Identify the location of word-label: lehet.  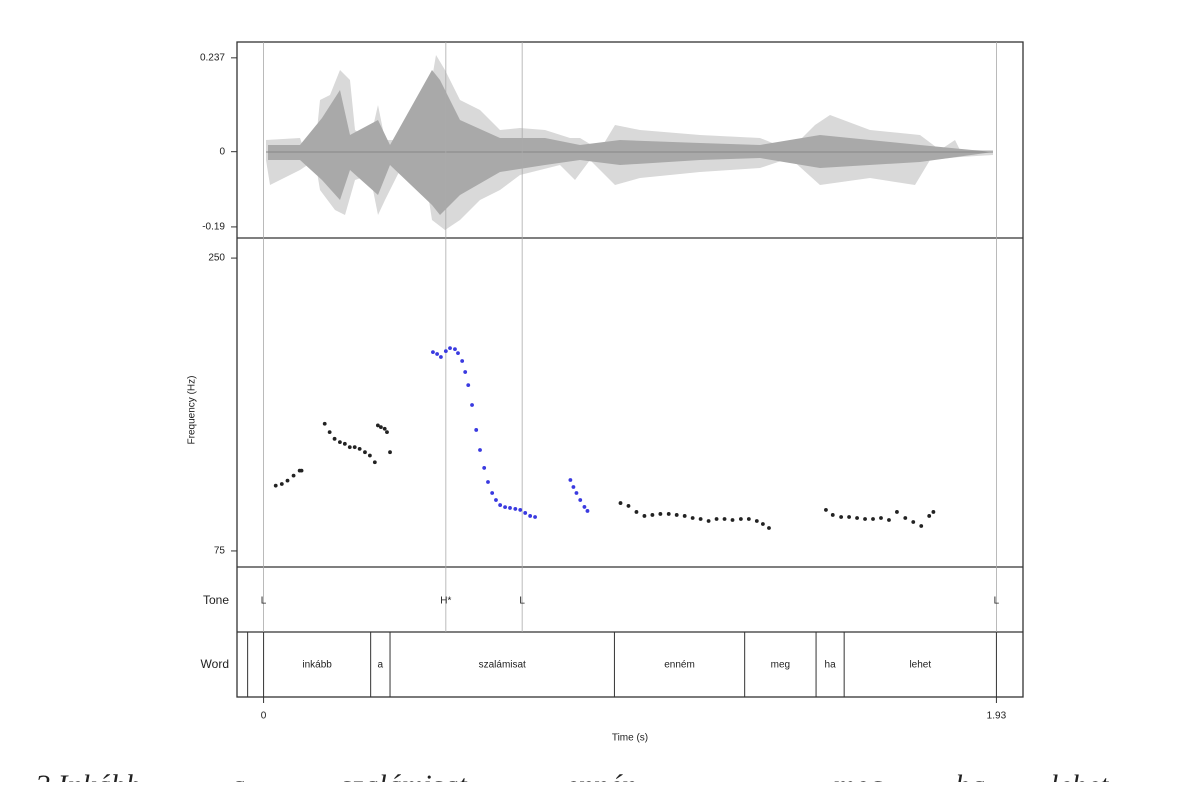
(920, 665).